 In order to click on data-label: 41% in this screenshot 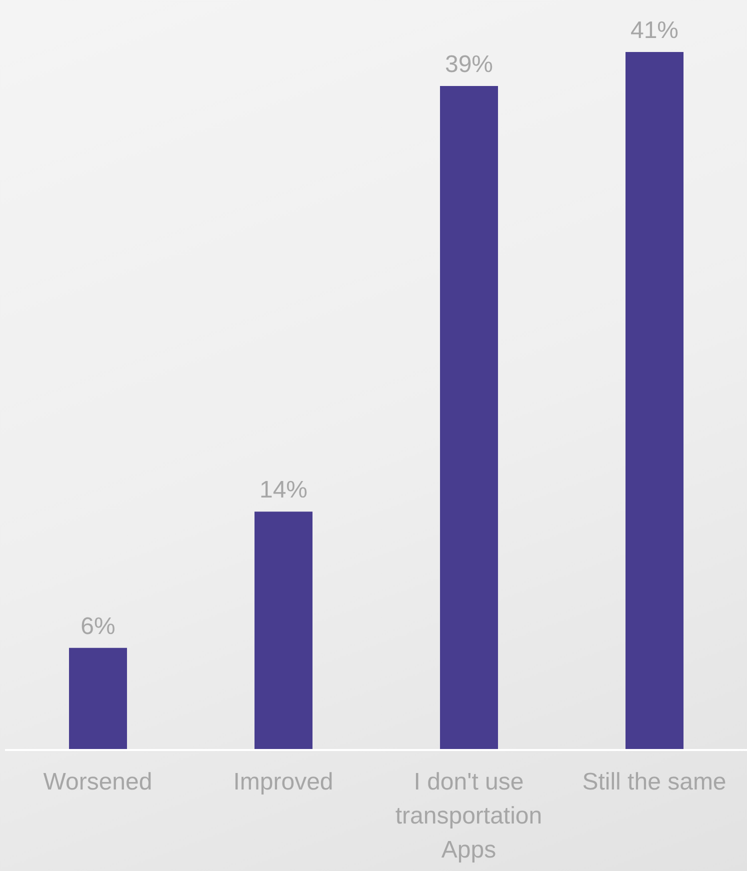, I will do `click(654, 30)`.